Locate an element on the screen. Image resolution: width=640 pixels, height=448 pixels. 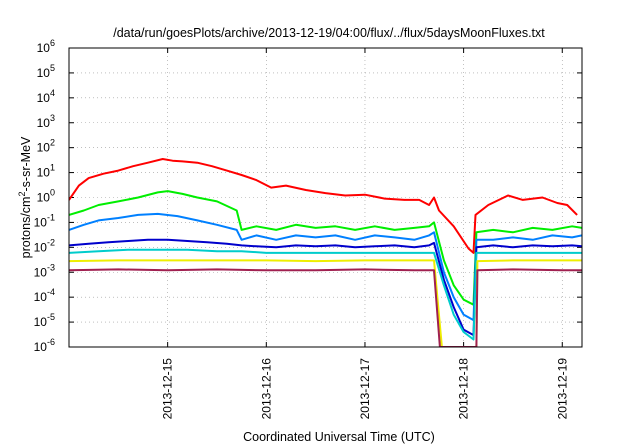
y-tick-label: 10⁵ is located at coordinates (46, 71).